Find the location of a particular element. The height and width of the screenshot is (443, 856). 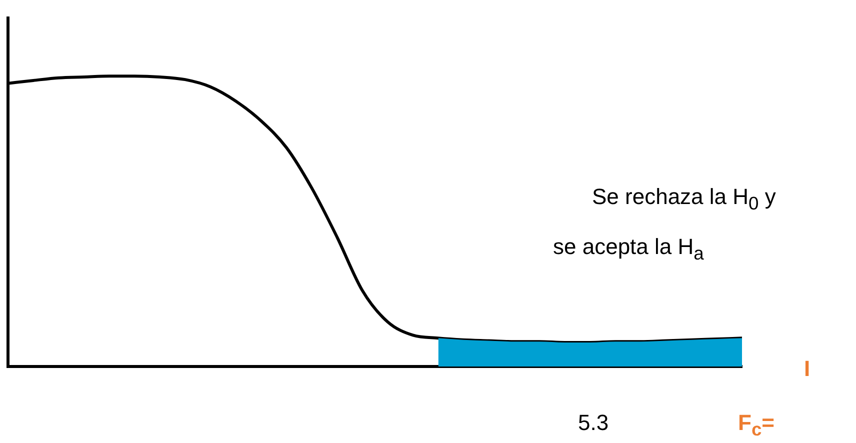

text: F$_{c}$= is located at coordinates (756, 425).